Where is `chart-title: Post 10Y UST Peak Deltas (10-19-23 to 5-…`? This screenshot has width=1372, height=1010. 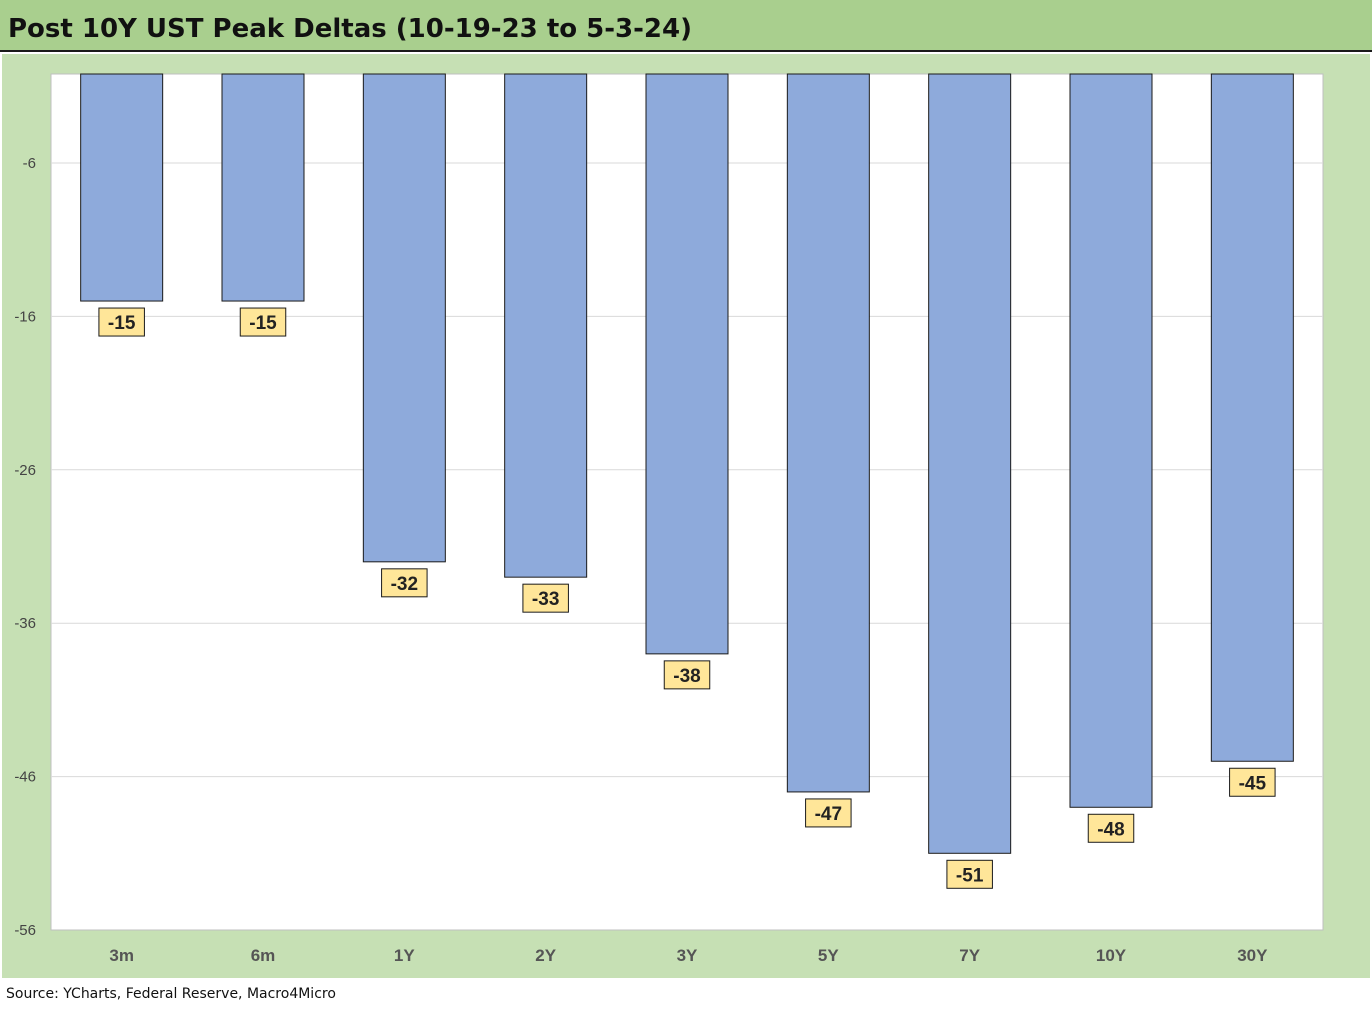 chart-title: Post 10Y UST Peak Deltas (10-19-23 to 5-… is located at coordinates (350, 29).